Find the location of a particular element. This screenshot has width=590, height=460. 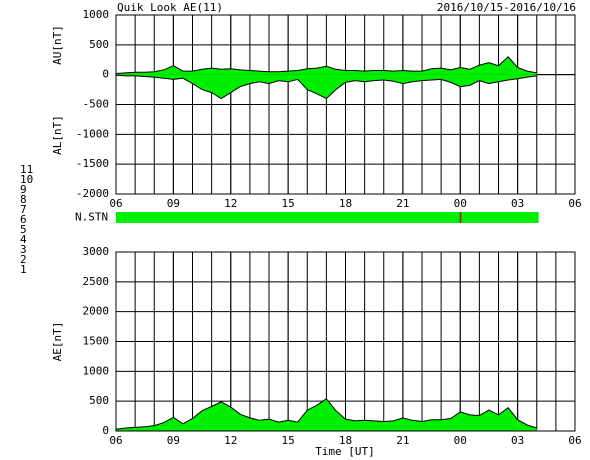

station-count: 7 is located at coordinates (23, 209).